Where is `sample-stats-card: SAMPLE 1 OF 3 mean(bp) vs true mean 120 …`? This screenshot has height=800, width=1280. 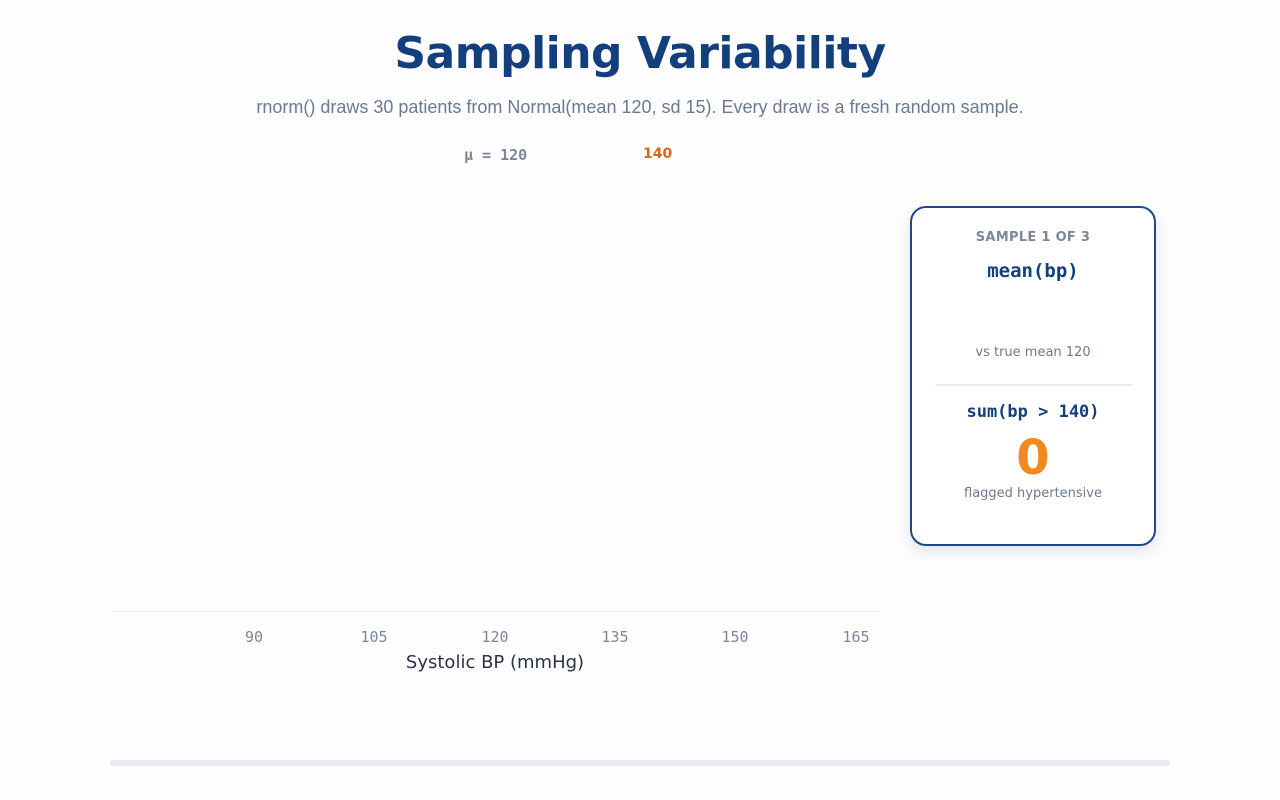 sample-stats-card: SAMPLE 1 OF 3 mean(bp) vs true mean 120 … is located at coordinates (1033, 376).